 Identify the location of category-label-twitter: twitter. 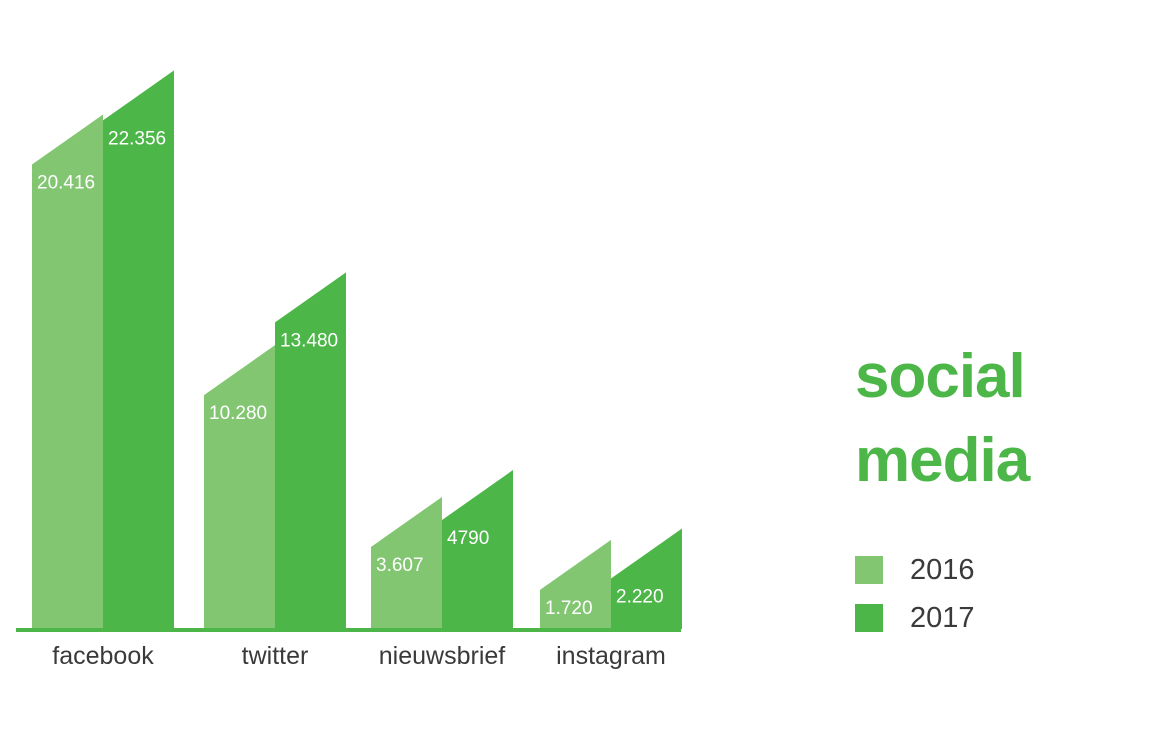
(275, 656).